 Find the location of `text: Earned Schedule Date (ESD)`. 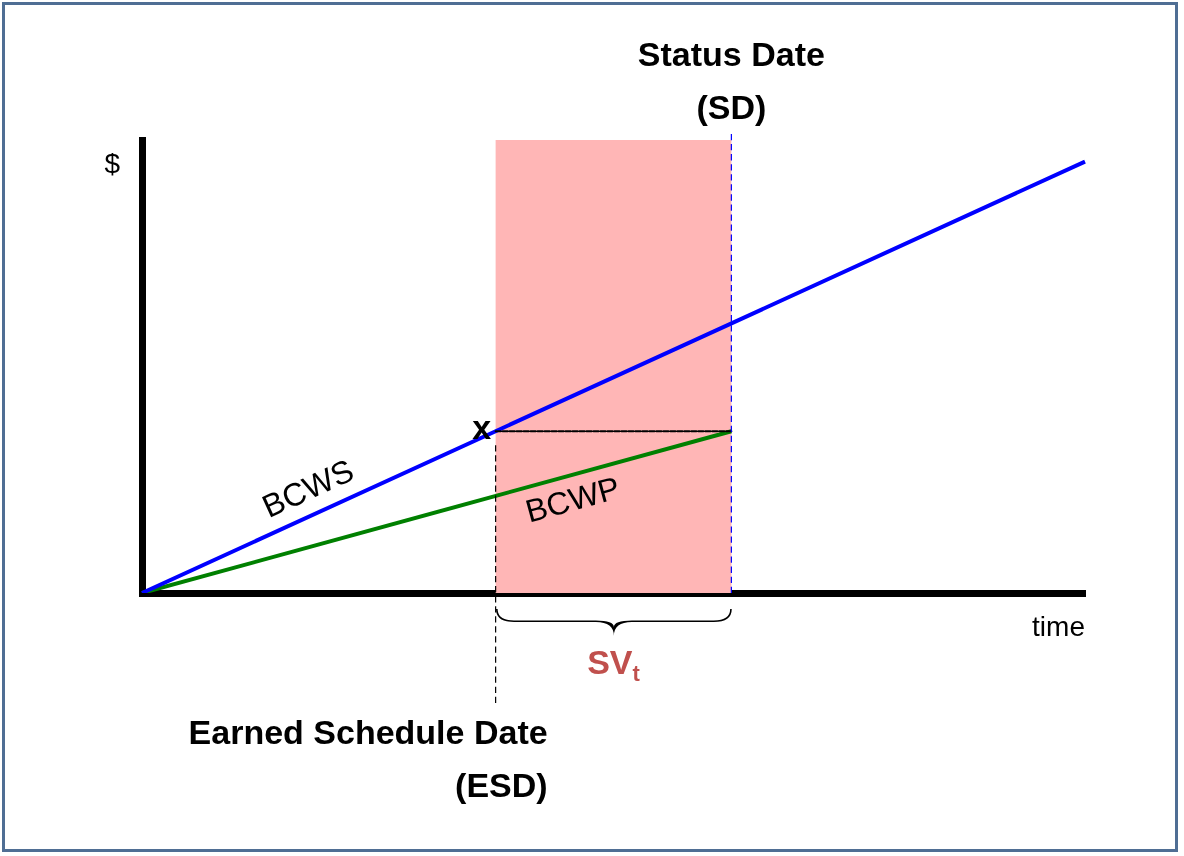

text: Earned Schedule Date (ESD) is located at coordinates (368, 759).